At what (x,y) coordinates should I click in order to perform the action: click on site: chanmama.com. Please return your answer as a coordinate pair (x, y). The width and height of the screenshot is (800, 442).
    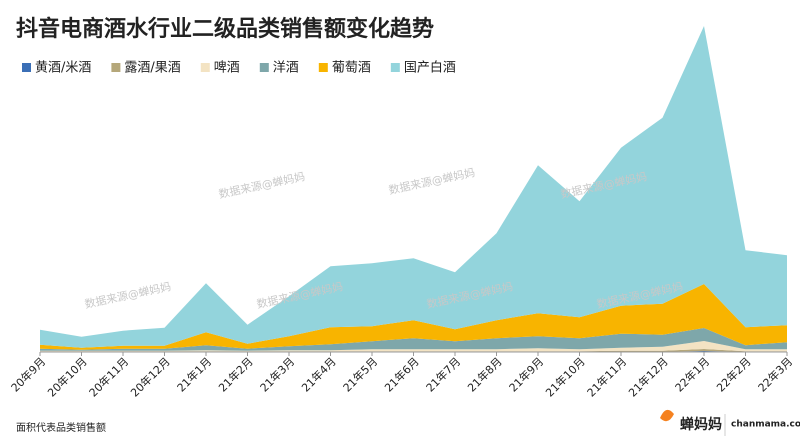
    Looking at the image, I should click on (765, 425).